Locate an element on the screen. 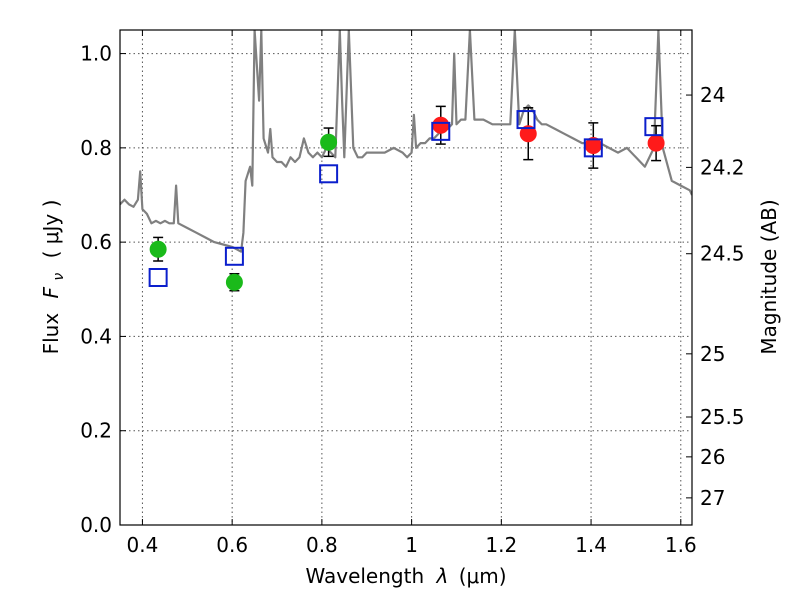 This screenshot has width=800, height=600. x-tick-label: 1.4 is located at coordinates (591, 545).